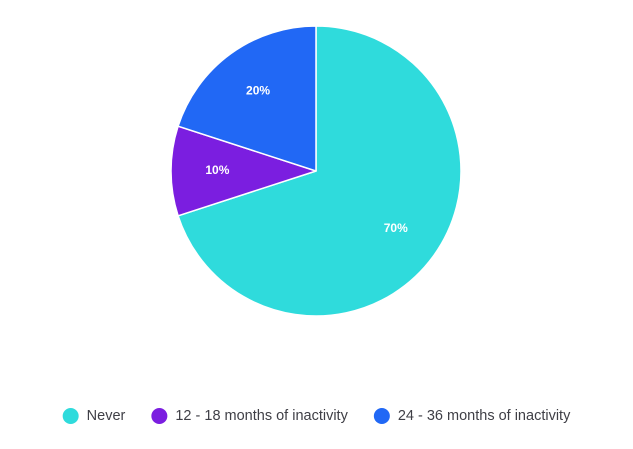 This screenshot has height=449, width=633. Describe the element at coordinates (261, 416) in the screenshot. I see `legend-label: 12 - 18 months of inactivity` at that location.